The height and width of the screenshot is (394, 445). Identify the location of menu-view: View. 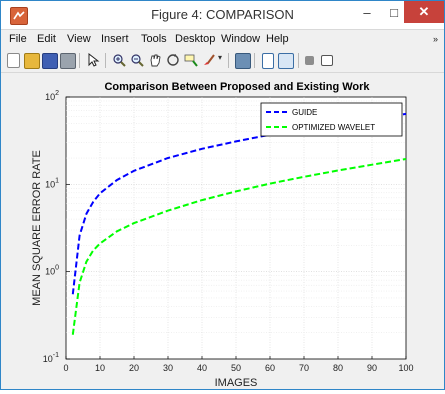
(79, 39).